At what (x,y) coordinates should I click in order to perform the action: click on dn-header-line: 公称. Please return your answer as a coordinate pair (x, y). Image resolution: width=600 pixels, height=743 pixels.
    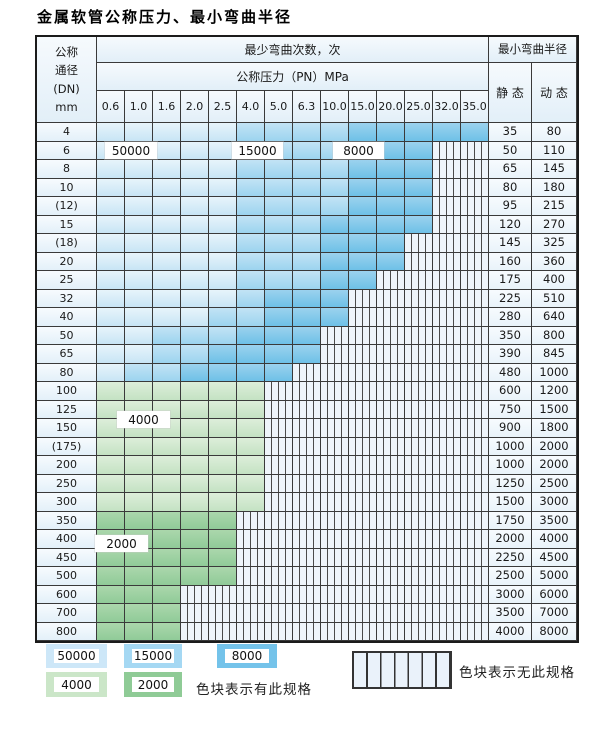
    Looking at the image, I should click on (66, 51).